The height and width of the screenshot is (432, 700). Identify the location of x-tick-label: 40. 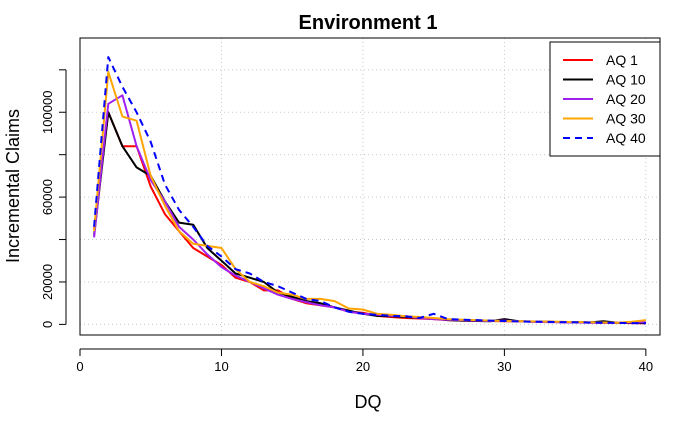
(646, 366).